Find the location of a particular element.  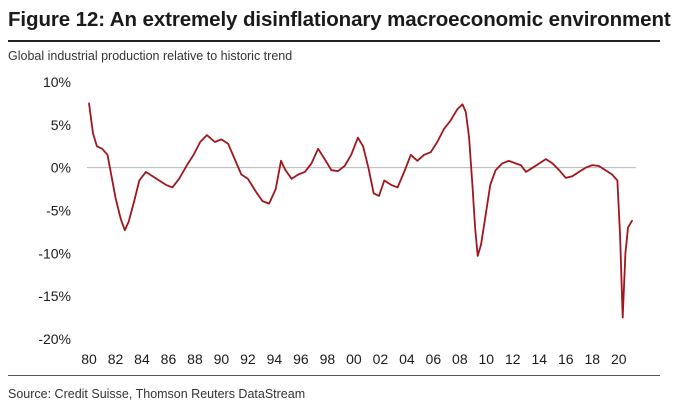

y-tick-label: 0% is located at coordinates (61, 168).